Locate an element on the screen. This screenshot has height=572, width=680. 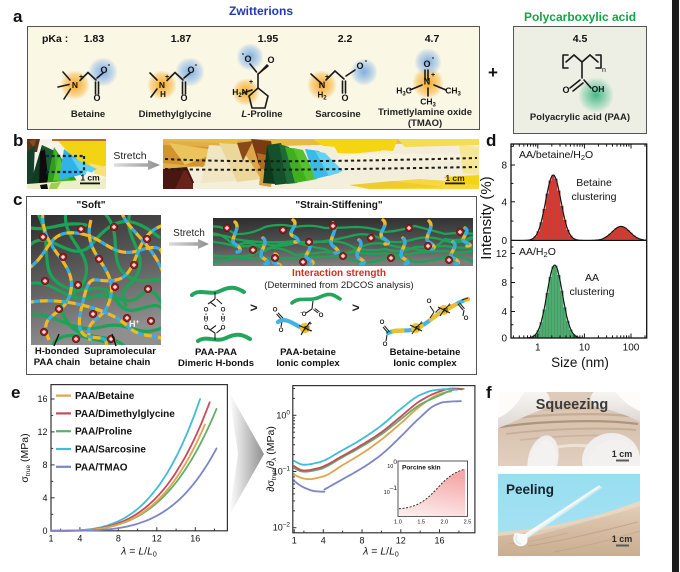
svg-text: Peeling is located at coordinates (530, 489).